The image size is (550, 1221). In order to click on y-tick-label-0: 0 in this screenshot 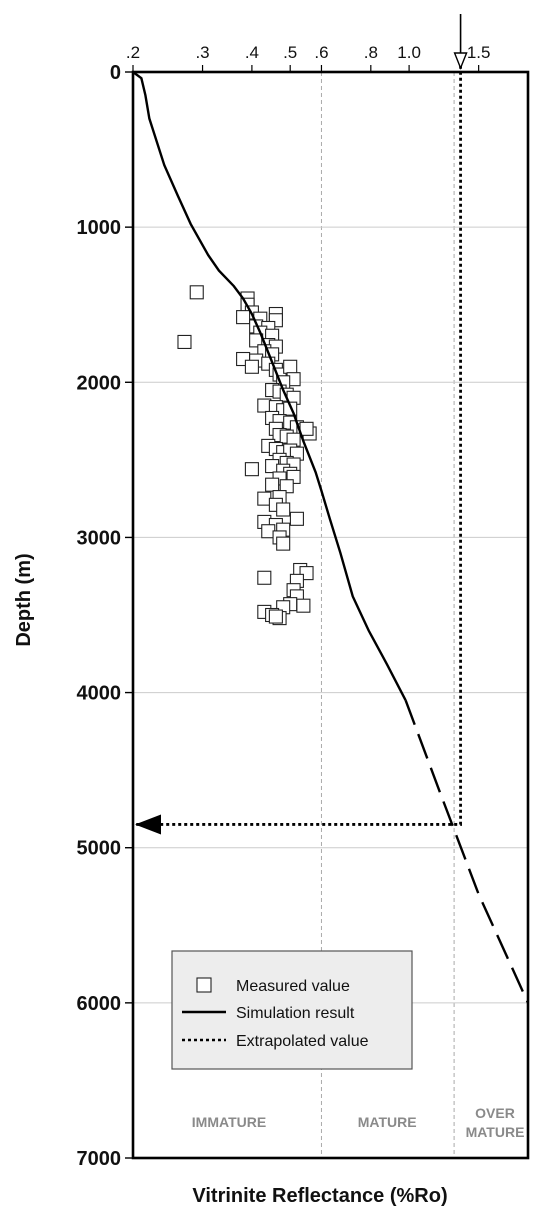, I will do `click(115, 73)`.